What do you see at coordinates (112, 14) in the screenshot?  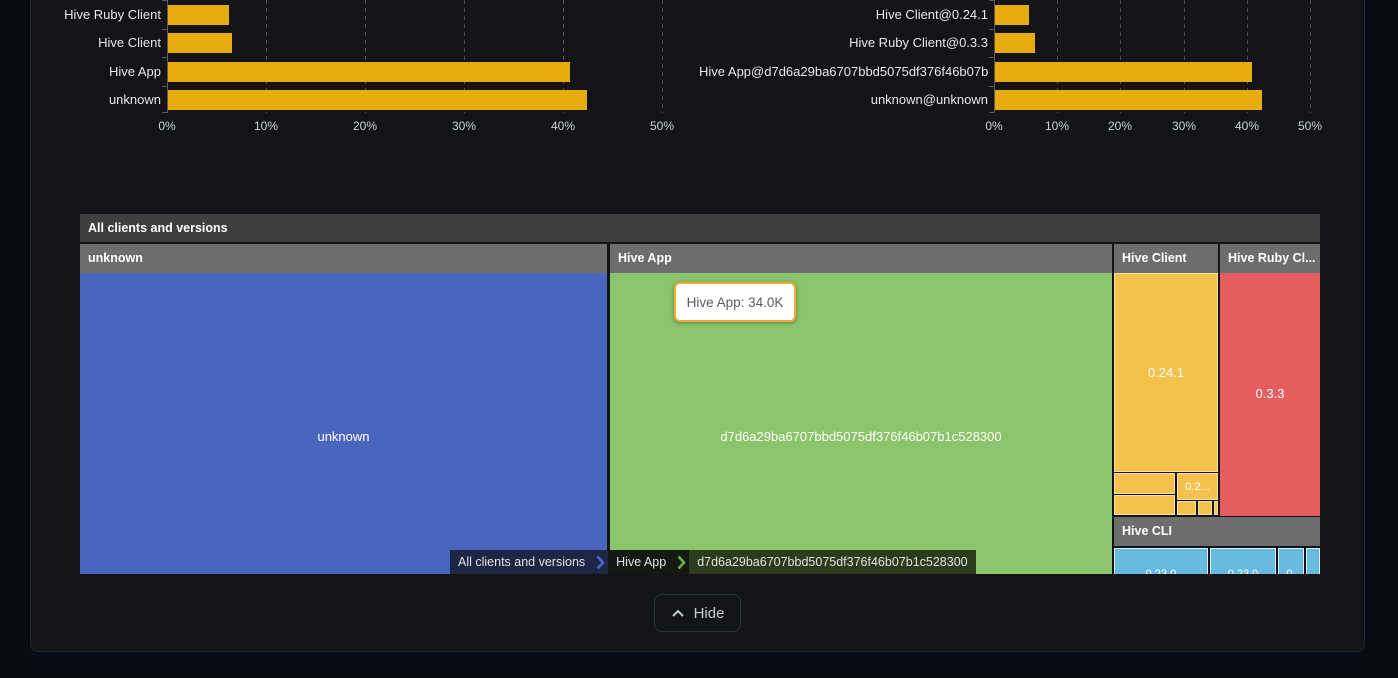 I see `category-label: Hive Ruby Client` at bounding box center [112, 14].